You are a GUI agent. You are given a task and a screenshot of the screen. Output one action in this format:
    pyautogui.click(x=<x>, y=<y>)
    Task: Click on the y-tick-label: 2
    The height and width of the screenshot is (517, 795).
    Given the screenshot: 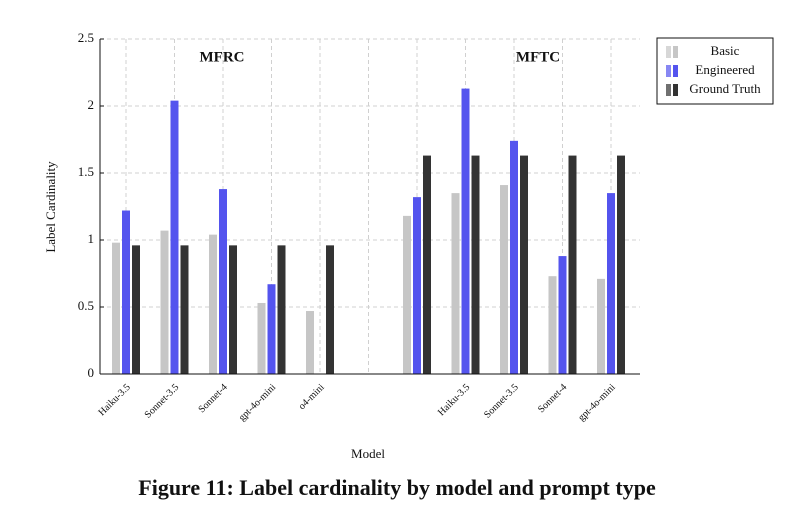 What is the action you would take?
    pyautogui.click(x=91, y=104)
    